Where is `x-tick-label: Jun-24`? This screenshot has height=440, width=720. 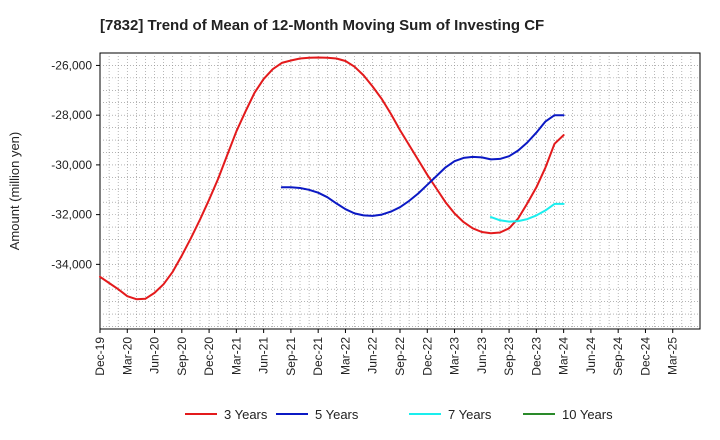 x-tick-label: Jun-24 is located at coordinates (591, 355).